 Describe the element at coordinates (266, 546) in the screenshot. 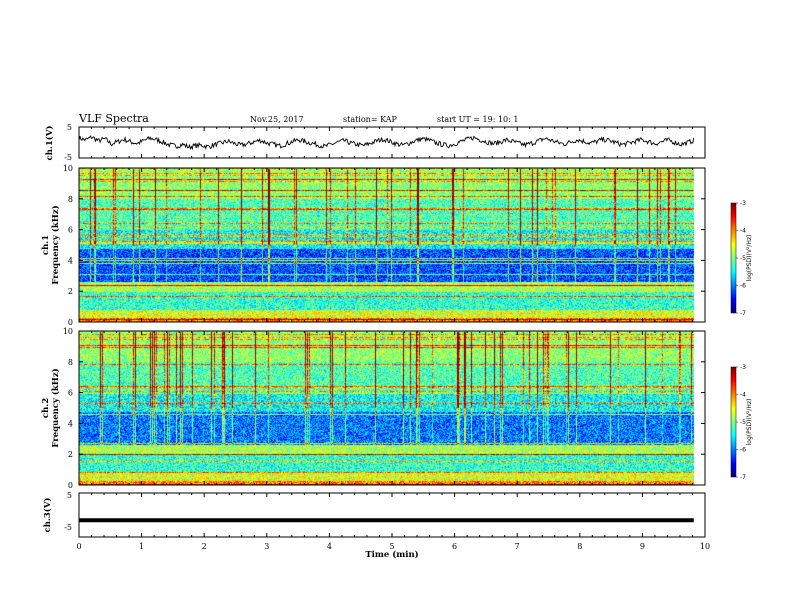

I see `time-tick-label: 3` at that location.